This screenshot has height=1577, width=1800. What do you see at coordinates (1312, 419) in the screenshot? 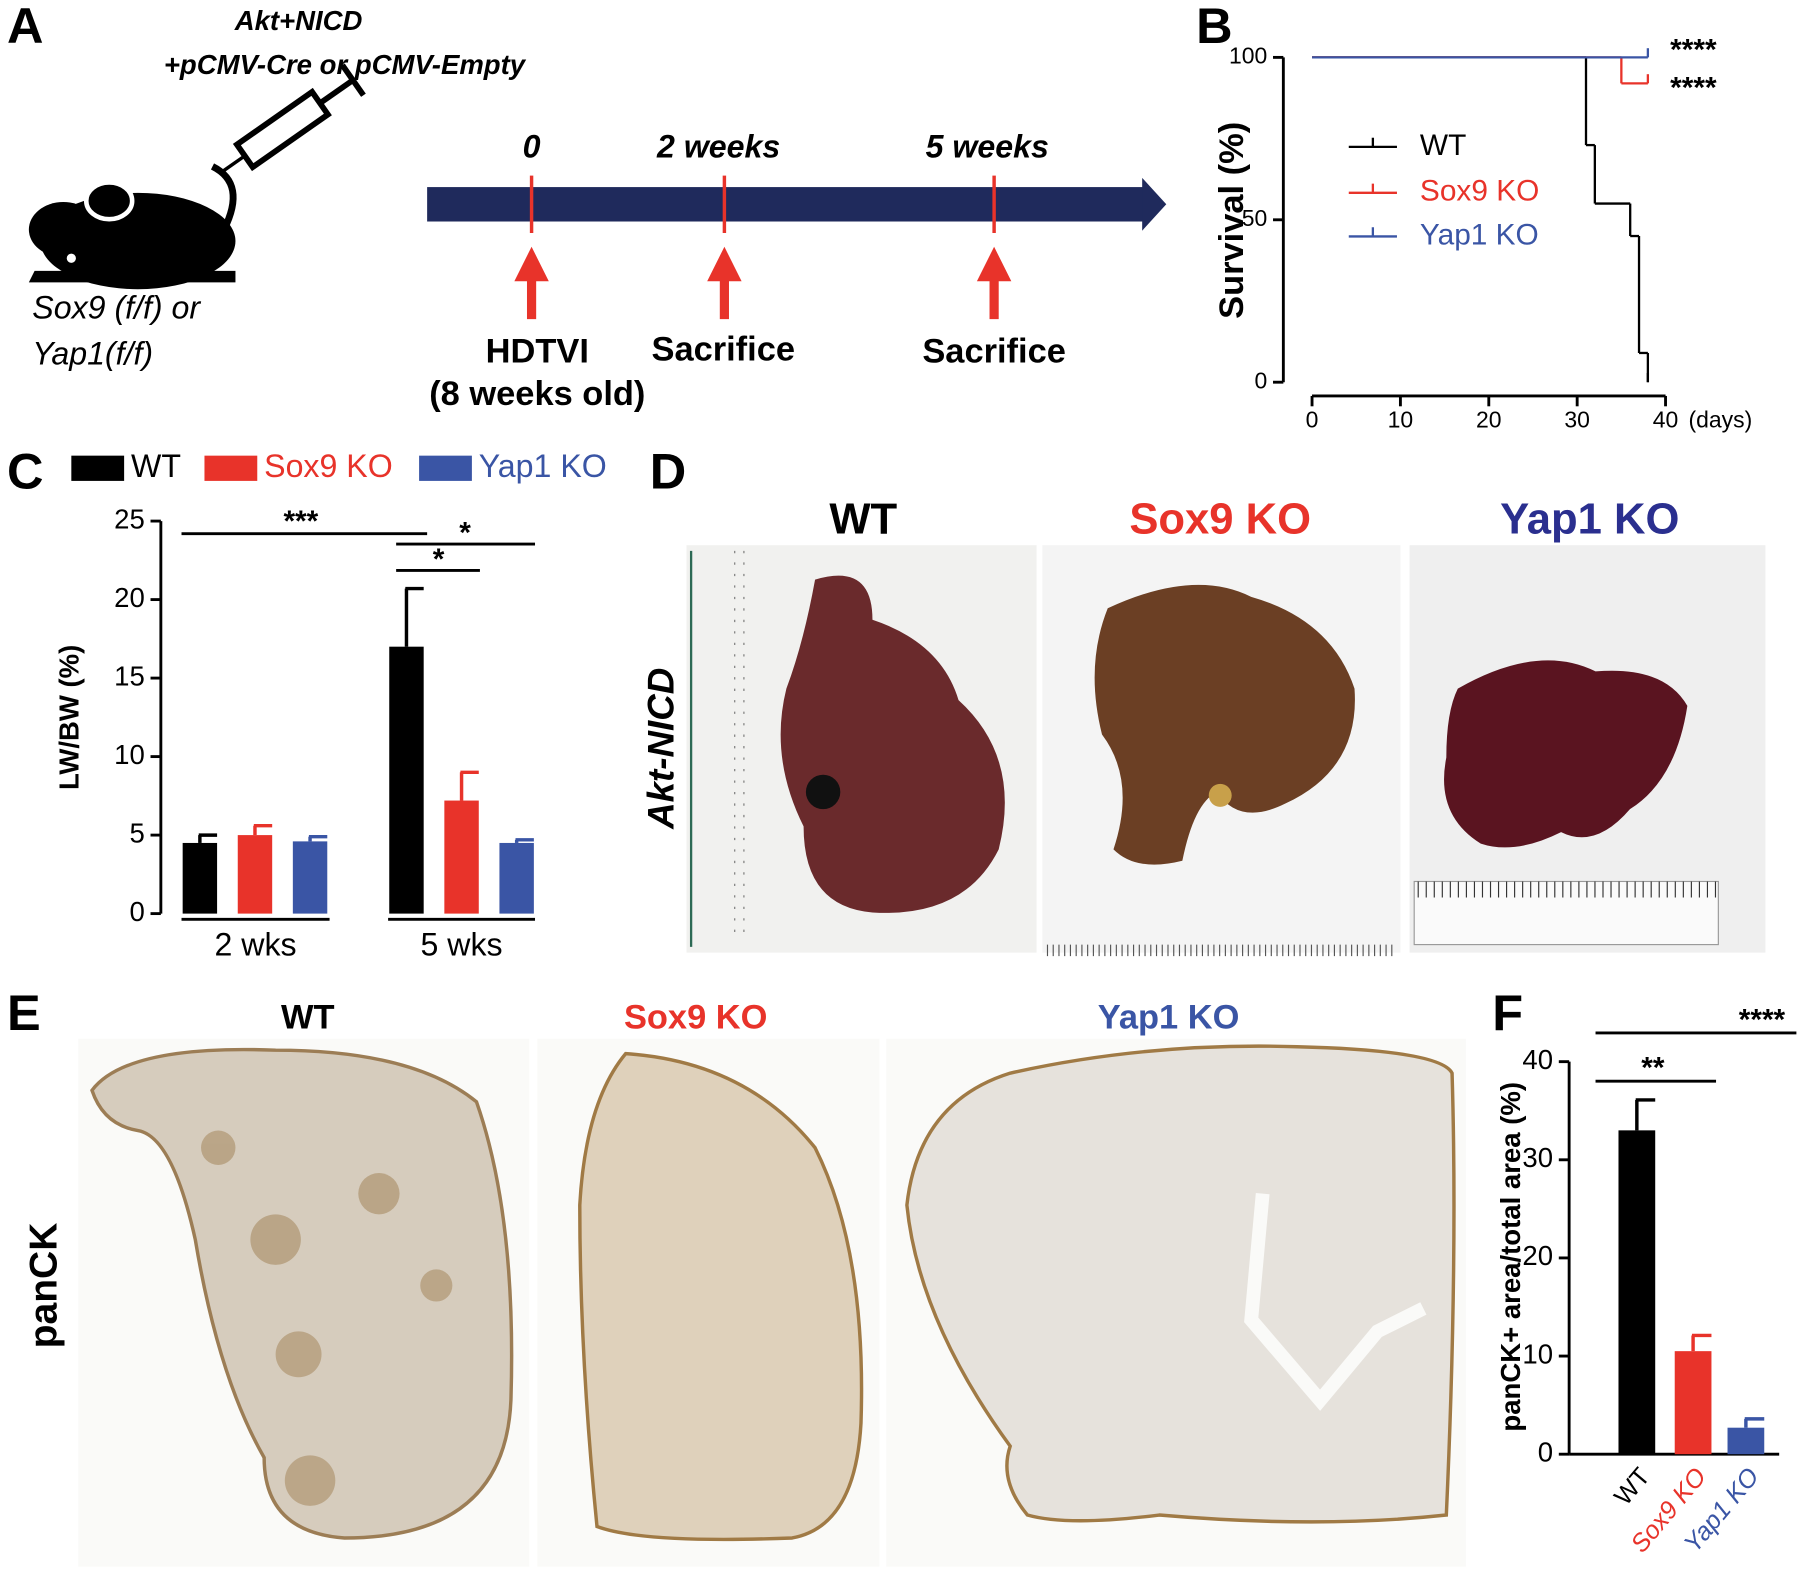
I see `x-tick-label: 0` at bounding box center [1312, 419].